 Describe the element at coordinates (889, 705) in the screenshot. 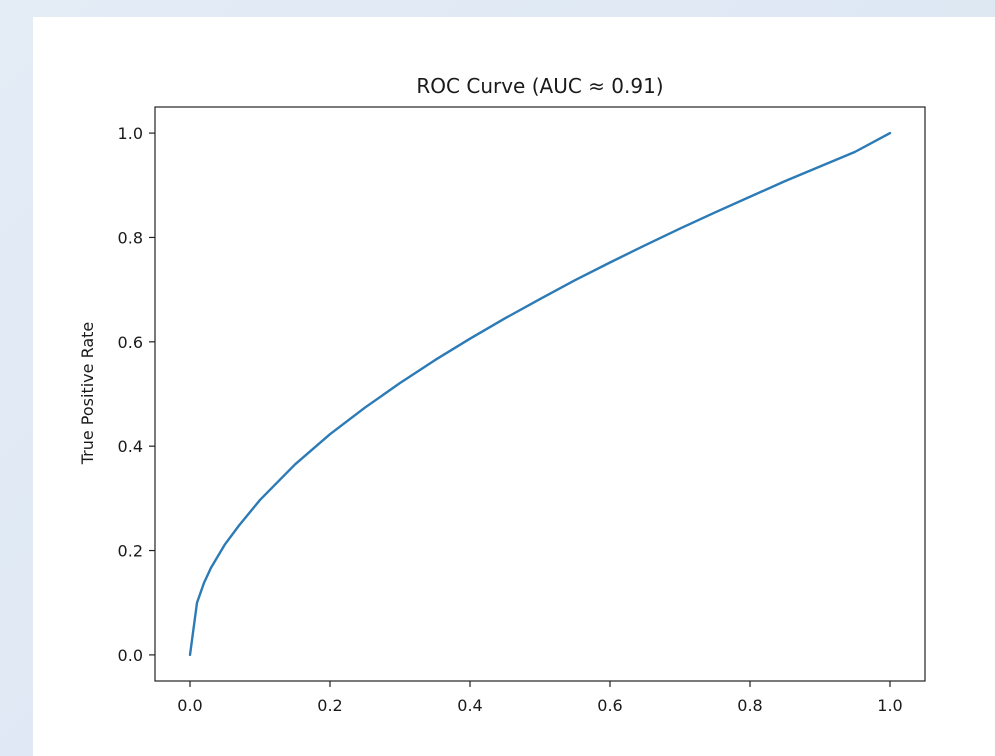

I see `x-tick-label: 1.0` at that location.